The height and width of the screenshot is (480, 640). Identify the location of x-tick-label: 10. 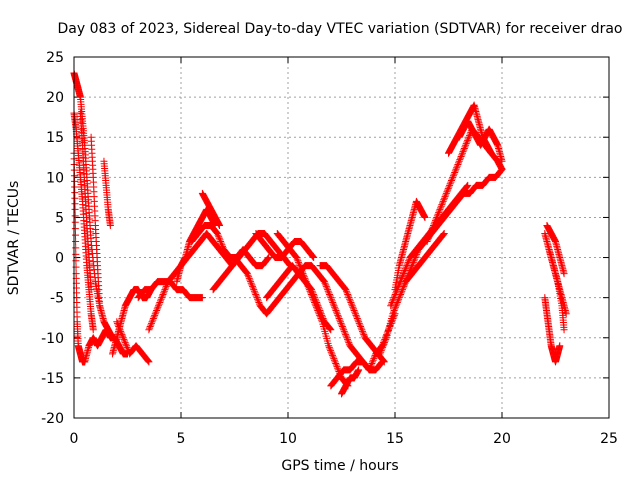
(288, 439).